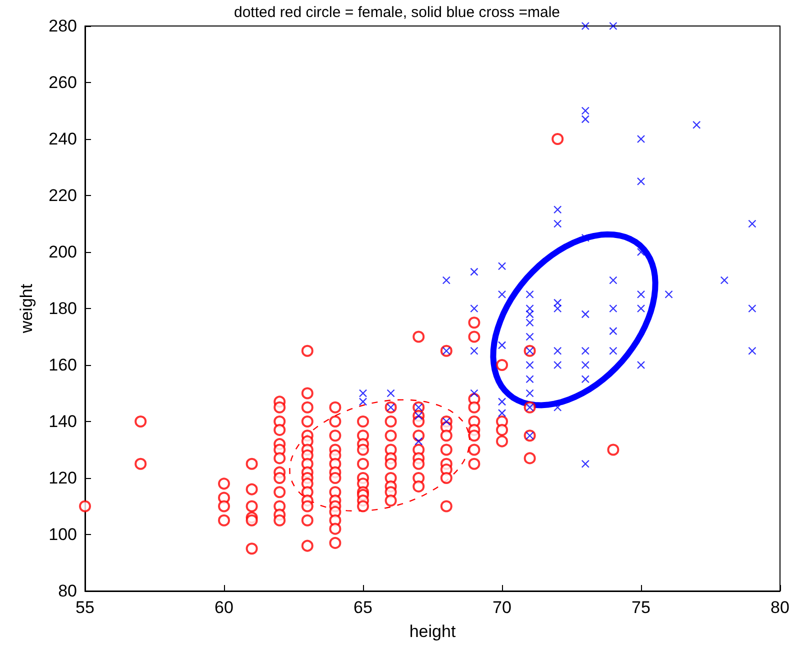 The width and height of the screenshot is (794, 646). I want to click on y-axis-title: weight, so click(26, 309).